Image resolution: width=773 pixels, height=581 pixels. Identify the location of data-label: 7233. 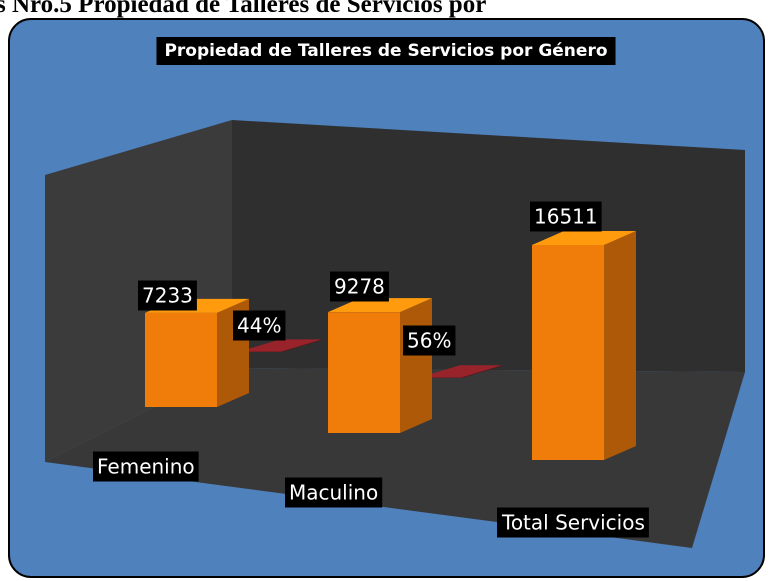
(167, 296).